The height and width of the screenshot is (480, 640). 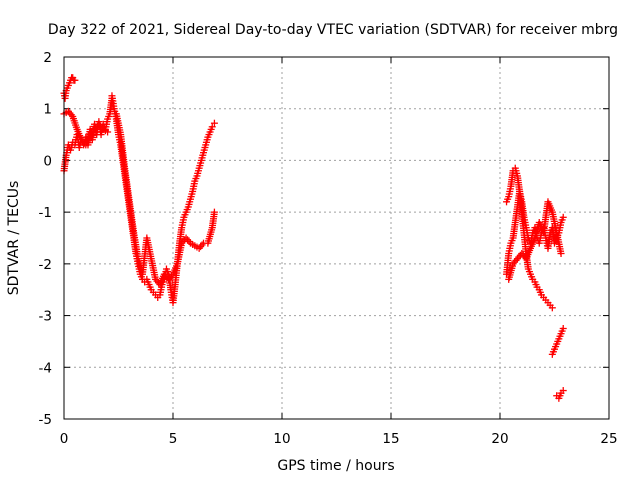 I want to click on x-tick-label: 15, so click(x=390, y=439).